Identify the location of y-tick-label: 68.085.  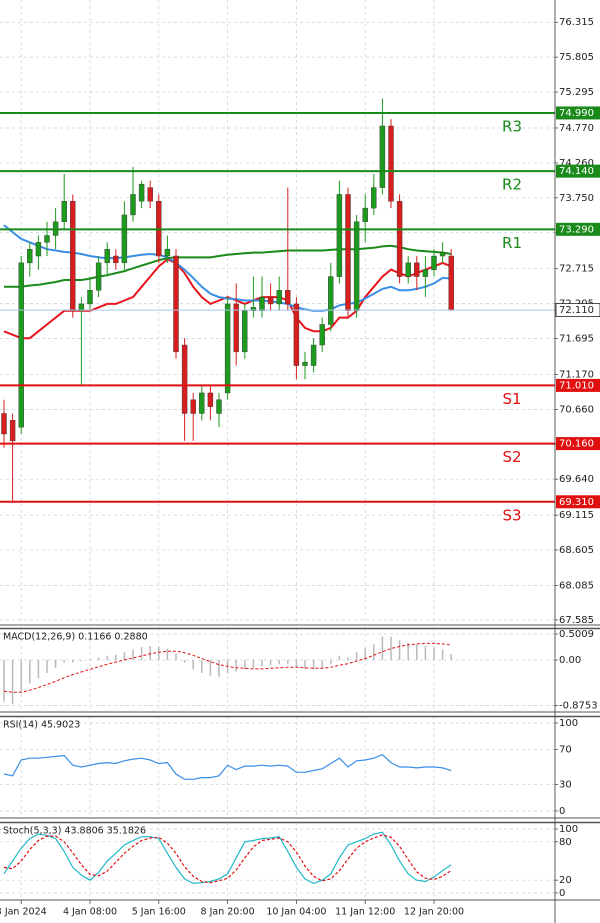
(576, 586).